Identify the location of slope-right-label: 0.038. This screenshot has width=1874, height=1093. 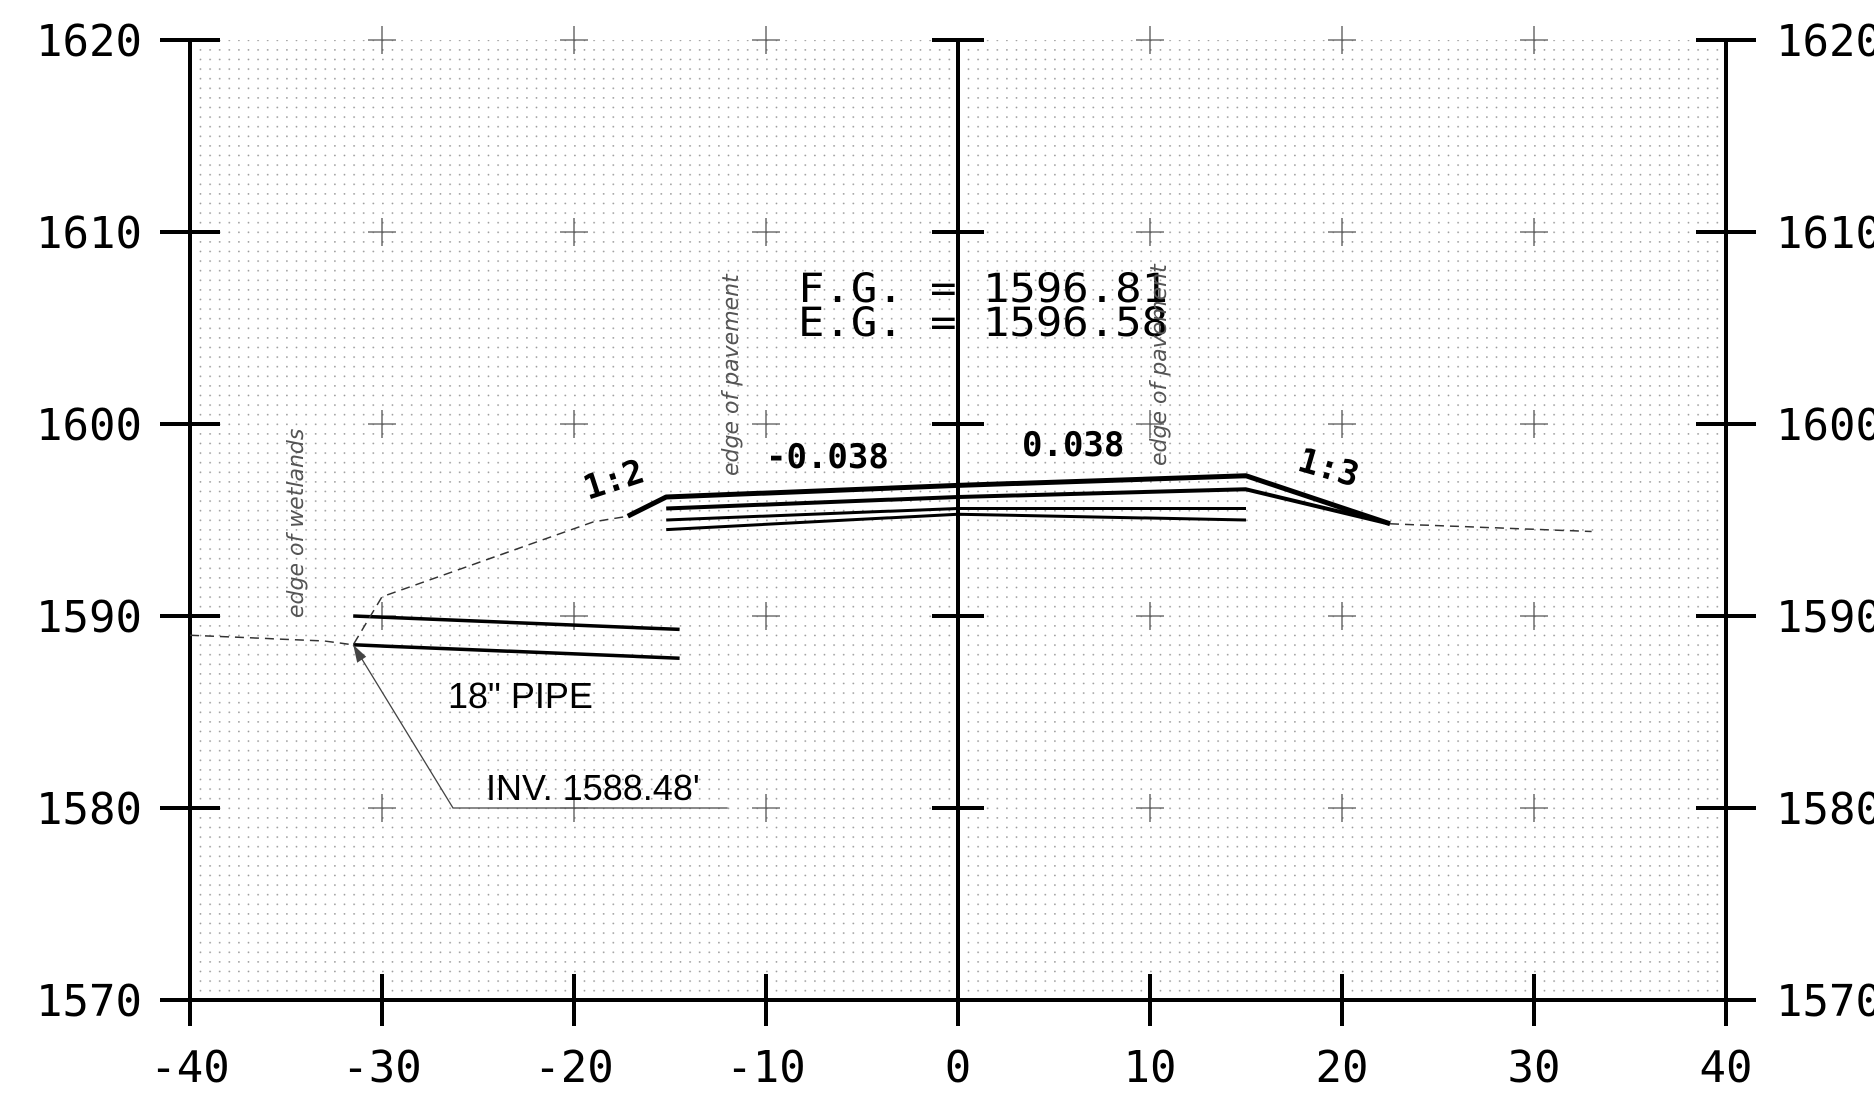
(1073, 445).